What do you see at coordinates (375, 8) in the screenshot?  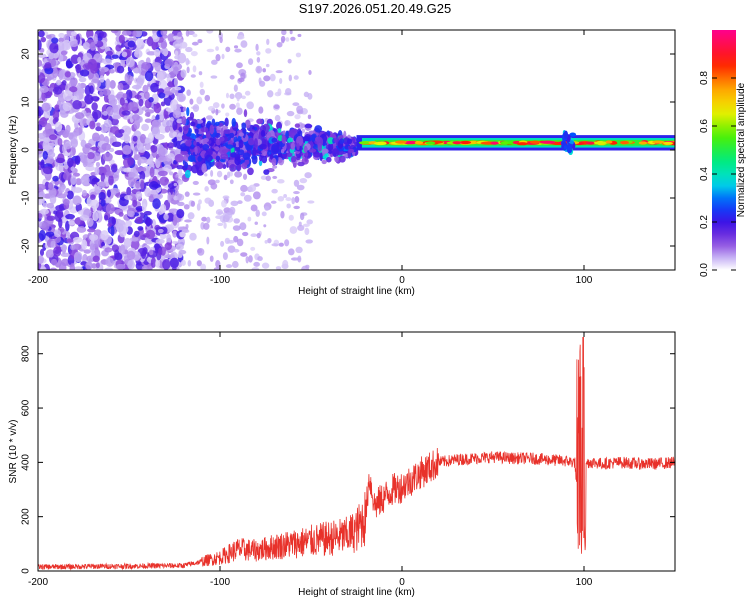 I see `chart-title: S197.2026.051.20.49.G25` at bounding box center [375, 8].